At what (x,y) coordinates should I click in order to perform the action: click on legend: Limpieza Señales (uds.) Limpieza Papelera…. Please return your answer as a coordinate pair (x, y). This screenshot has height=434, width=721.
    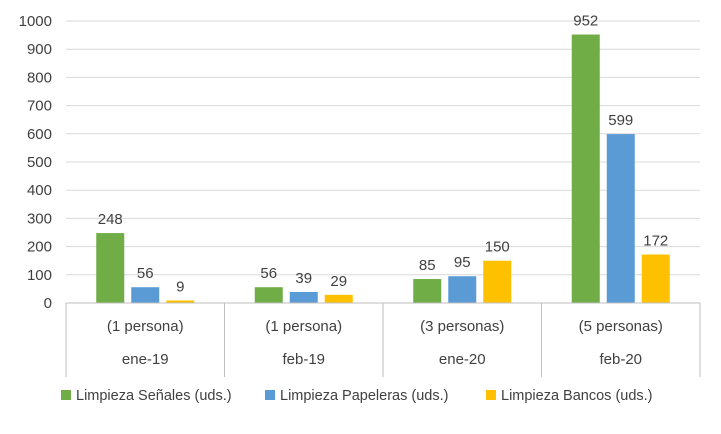
    Looking at the image, I should click on (357, 396).